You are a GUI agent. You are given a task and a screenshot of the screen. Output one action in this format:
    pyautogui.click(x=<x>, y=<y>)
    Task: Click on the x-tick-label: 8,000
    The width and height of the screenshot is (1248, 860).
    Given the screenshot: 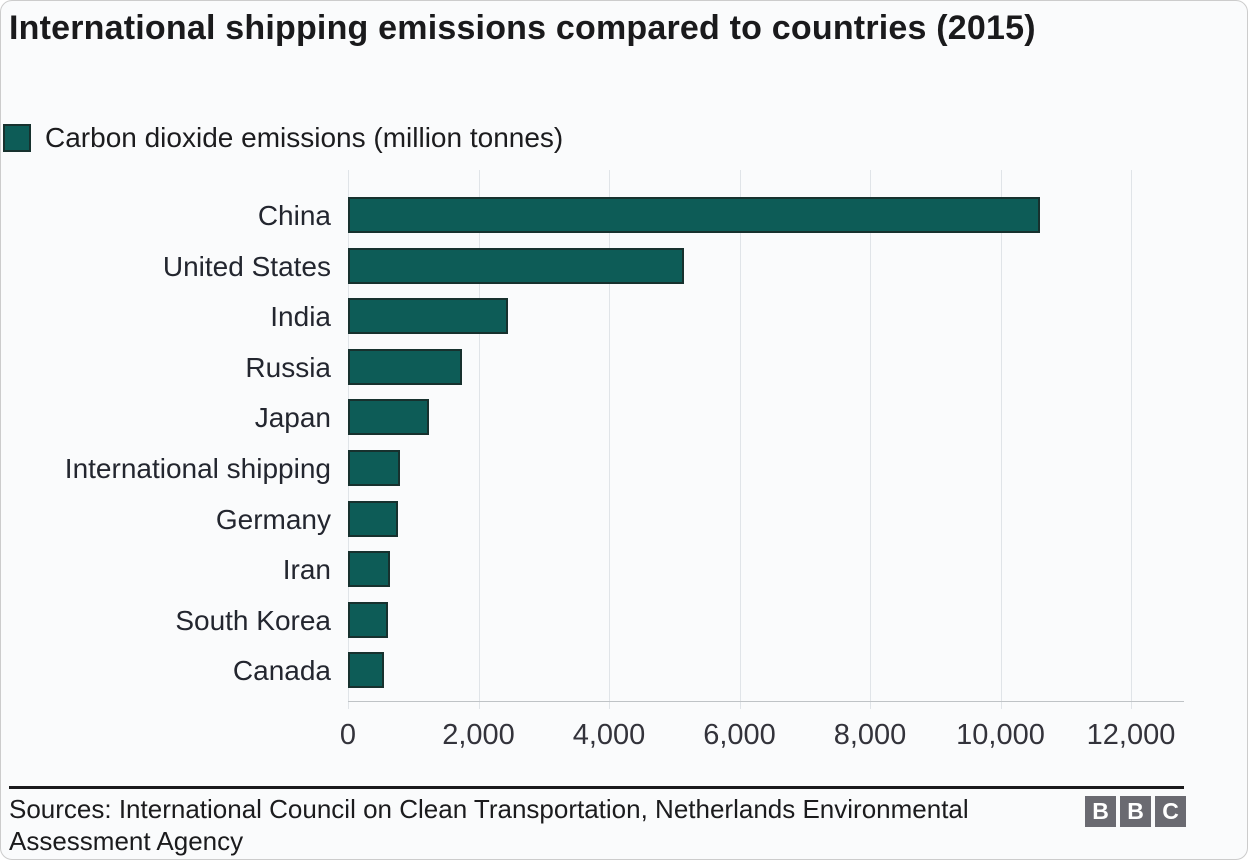 What is the action you would take?
    pyautogui.click(x=870, y=735)
    